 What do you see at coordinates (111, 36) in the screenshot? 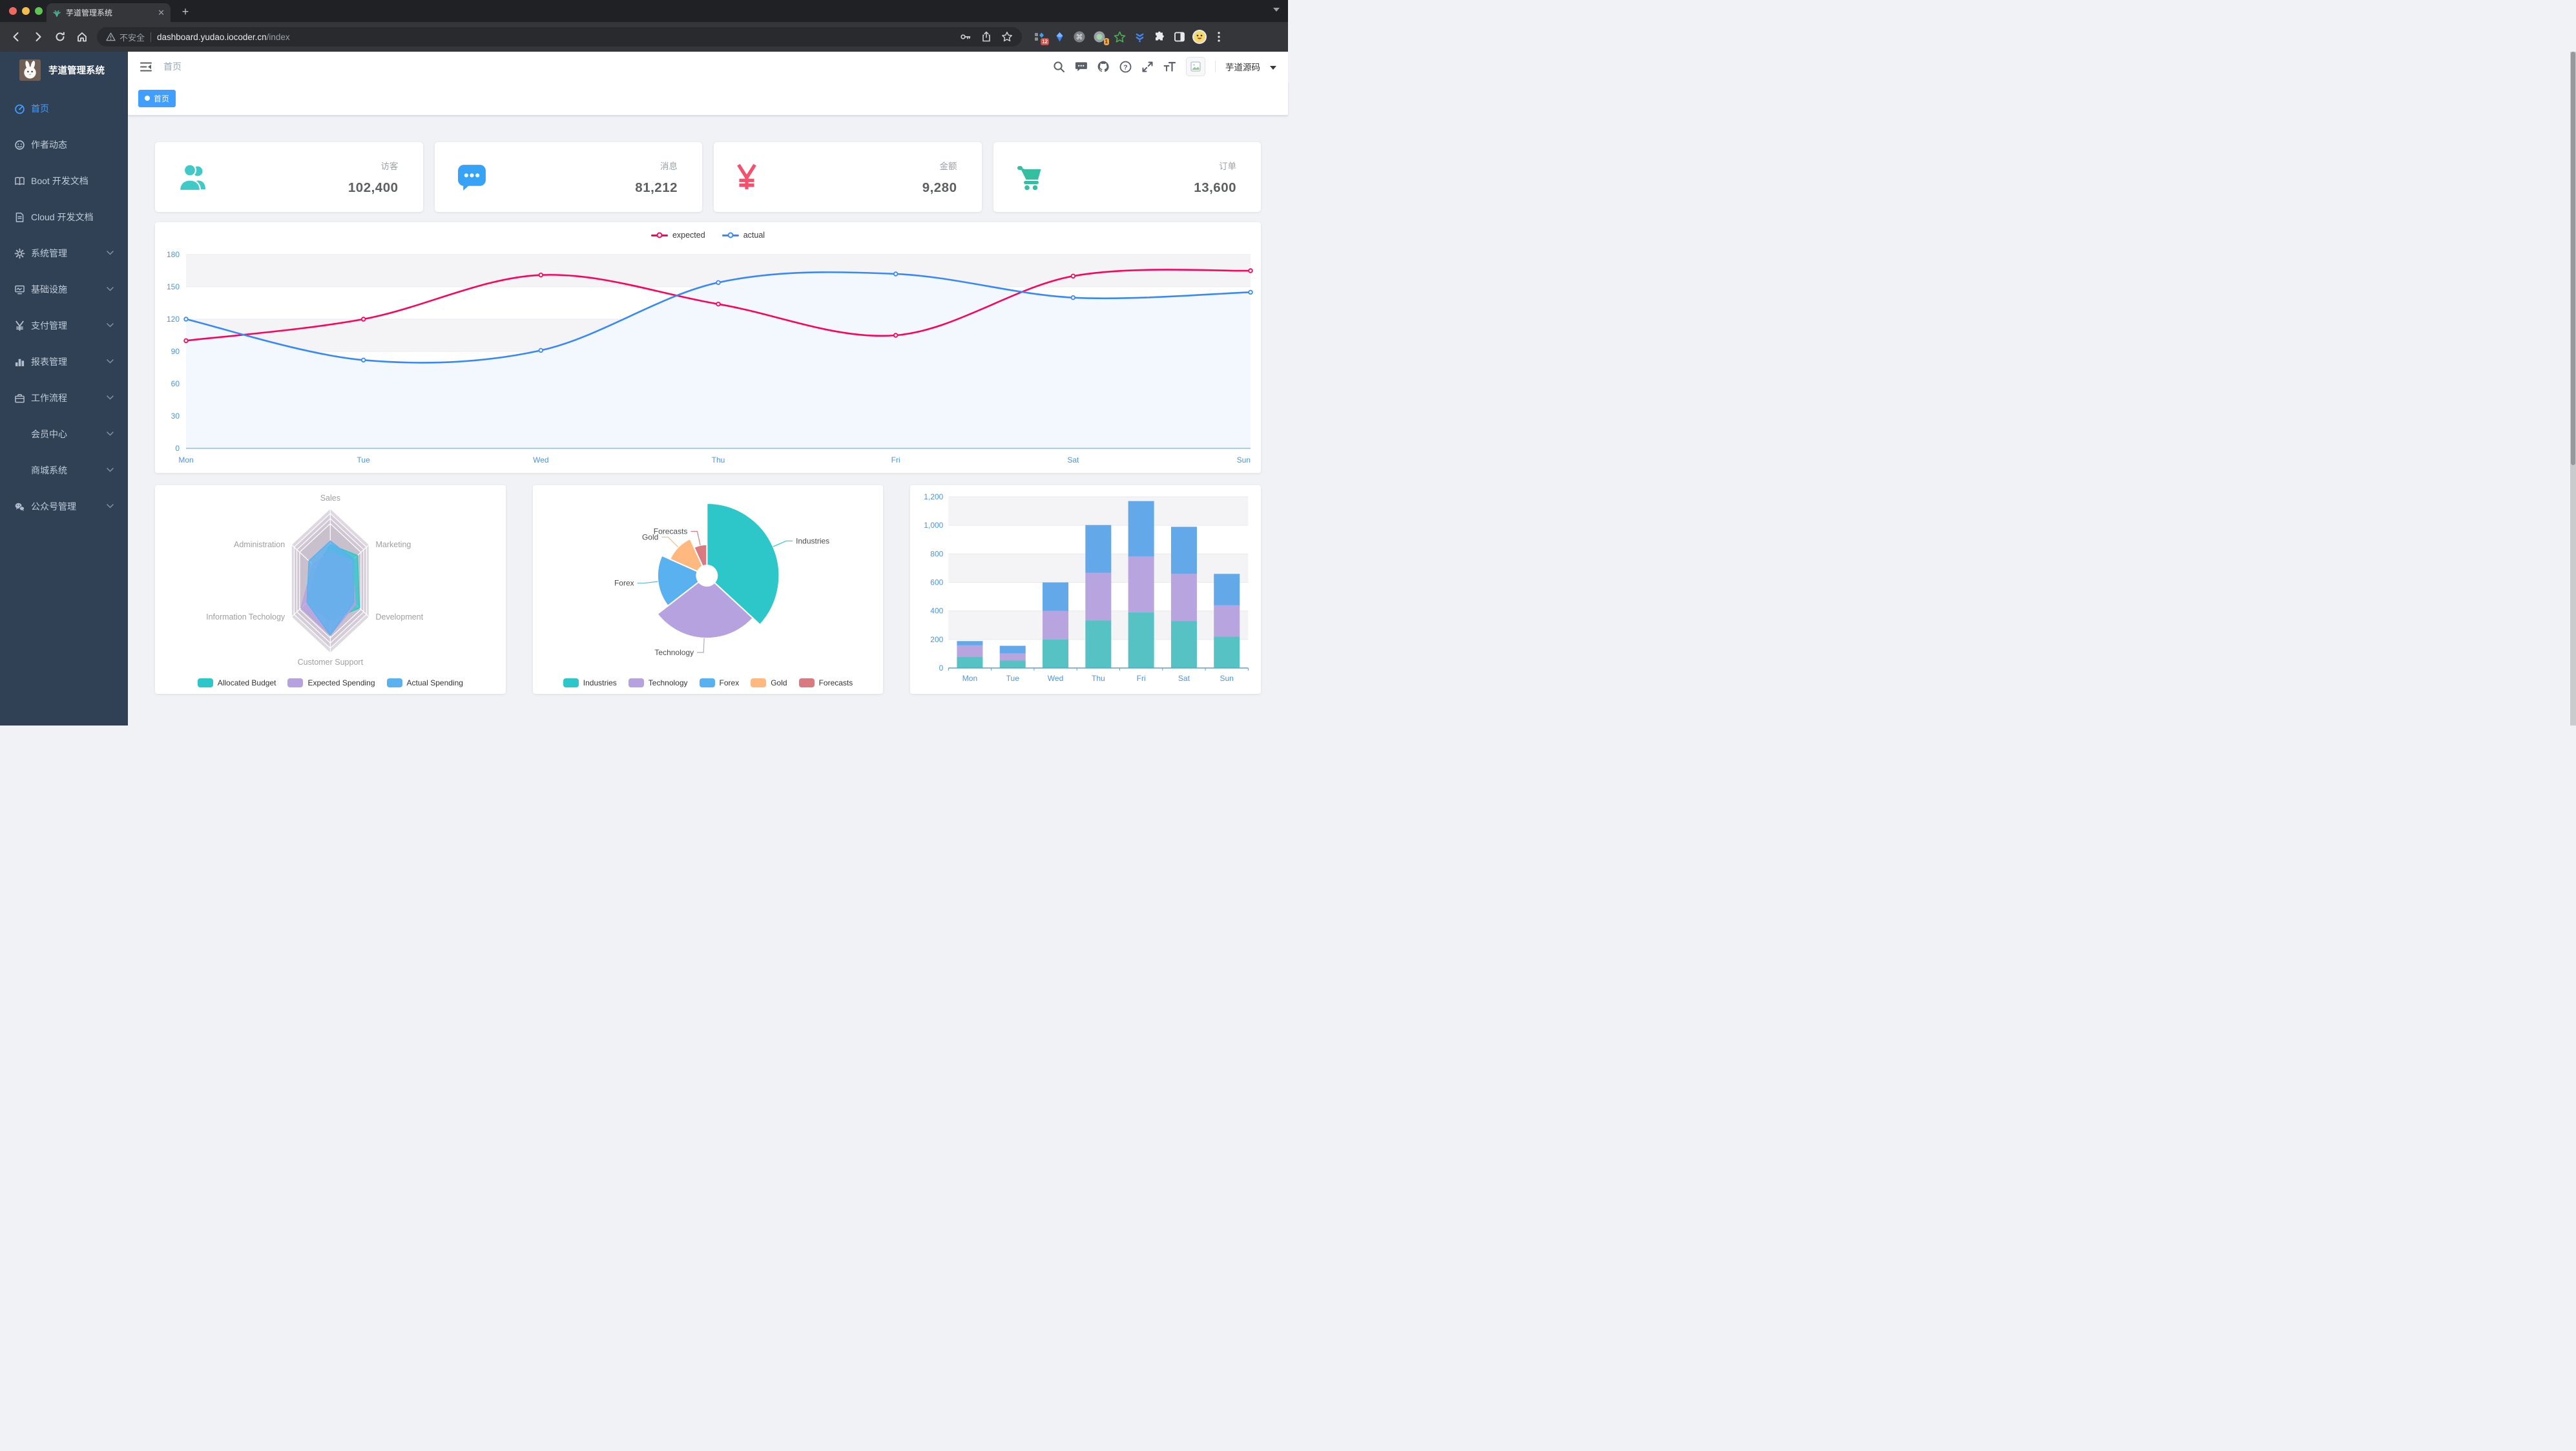
I see `security-warning-icon` at bounding box center [111, 36].